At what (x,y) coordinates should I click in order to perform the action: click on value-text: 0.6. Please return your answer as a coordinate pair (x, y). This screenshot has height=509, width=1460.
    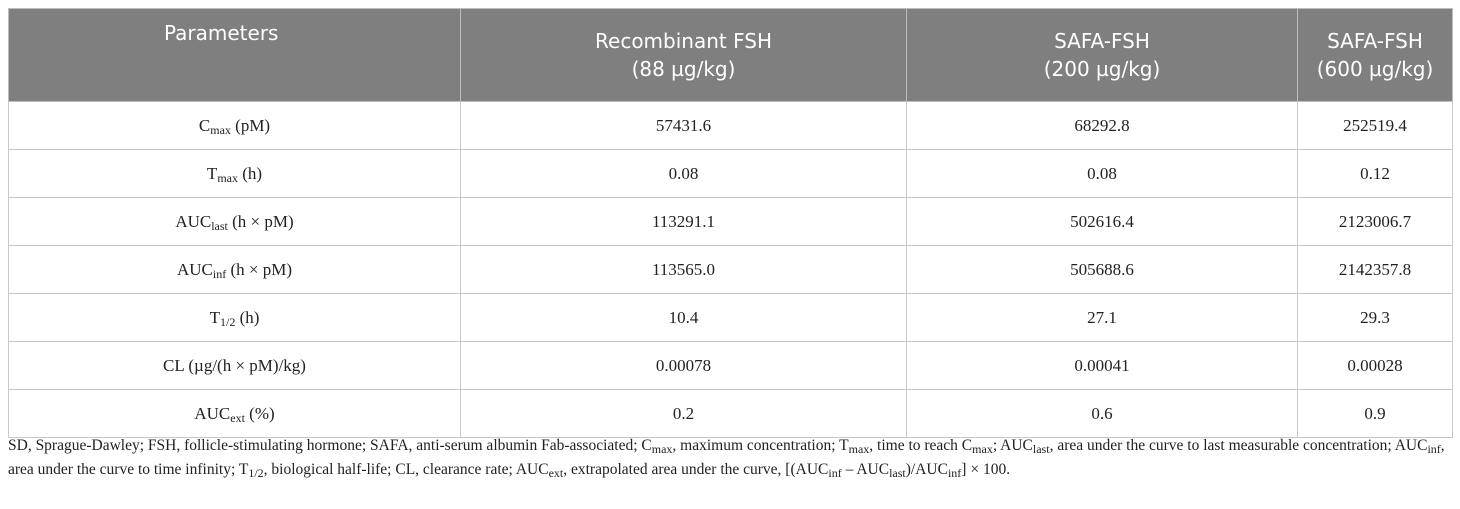
    Looking at the image, I should click on (1102, 413).